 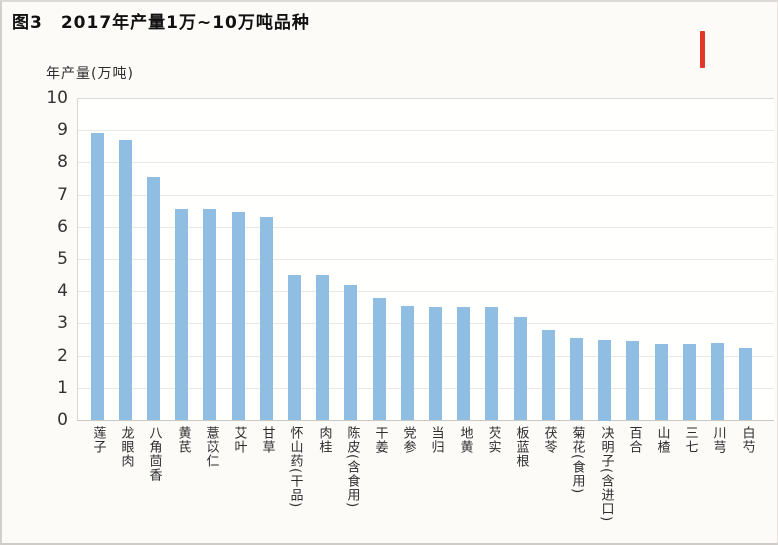 I want to click on figure-label: 图3, so click(x=27, y=23).